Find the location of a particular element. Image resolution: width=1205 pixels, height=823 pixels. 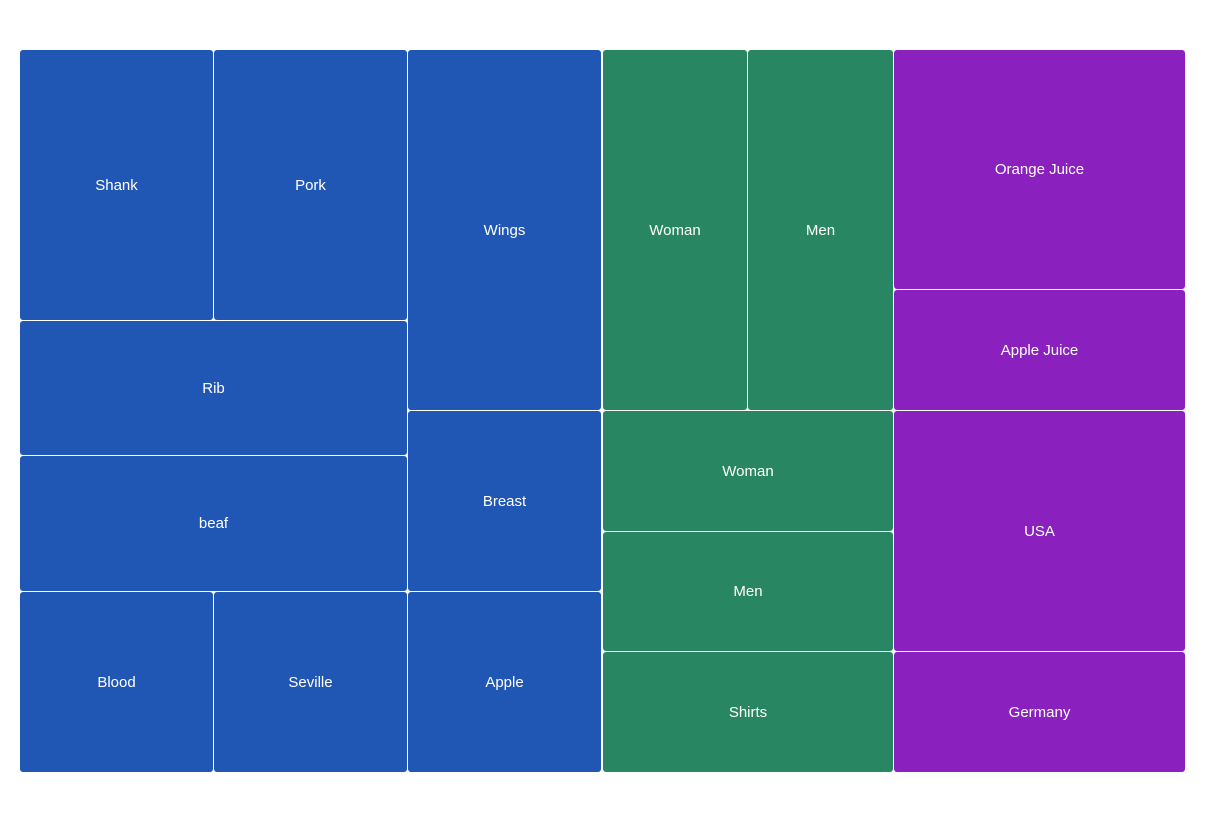

tile-shank: Shank is located at coordinates (116, 185).